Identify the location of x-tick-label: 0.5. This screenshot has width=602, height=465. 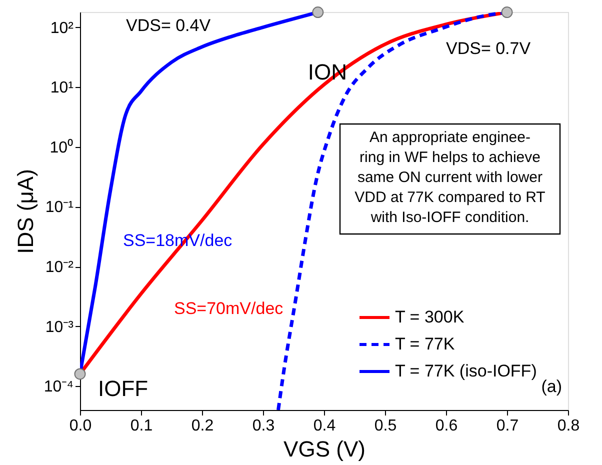
(385, 426).